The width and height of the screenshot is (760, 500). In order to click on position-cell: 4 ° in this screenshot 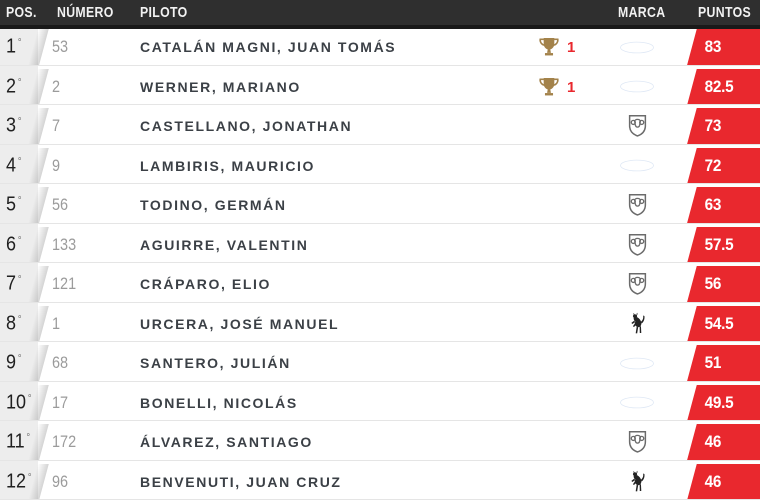, I will do `click(13, 165)`.